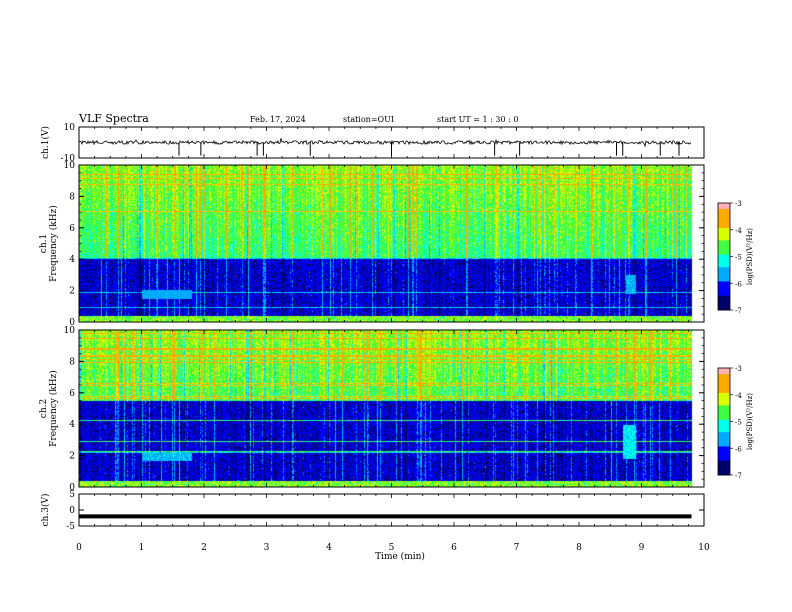 The width and height of the screenshot is (792, 612). What do you see at coordinates (45, 510) in the screenshot?
I see `ch3-ylabel: ch.3(V)` at bounding box center [45, 510].